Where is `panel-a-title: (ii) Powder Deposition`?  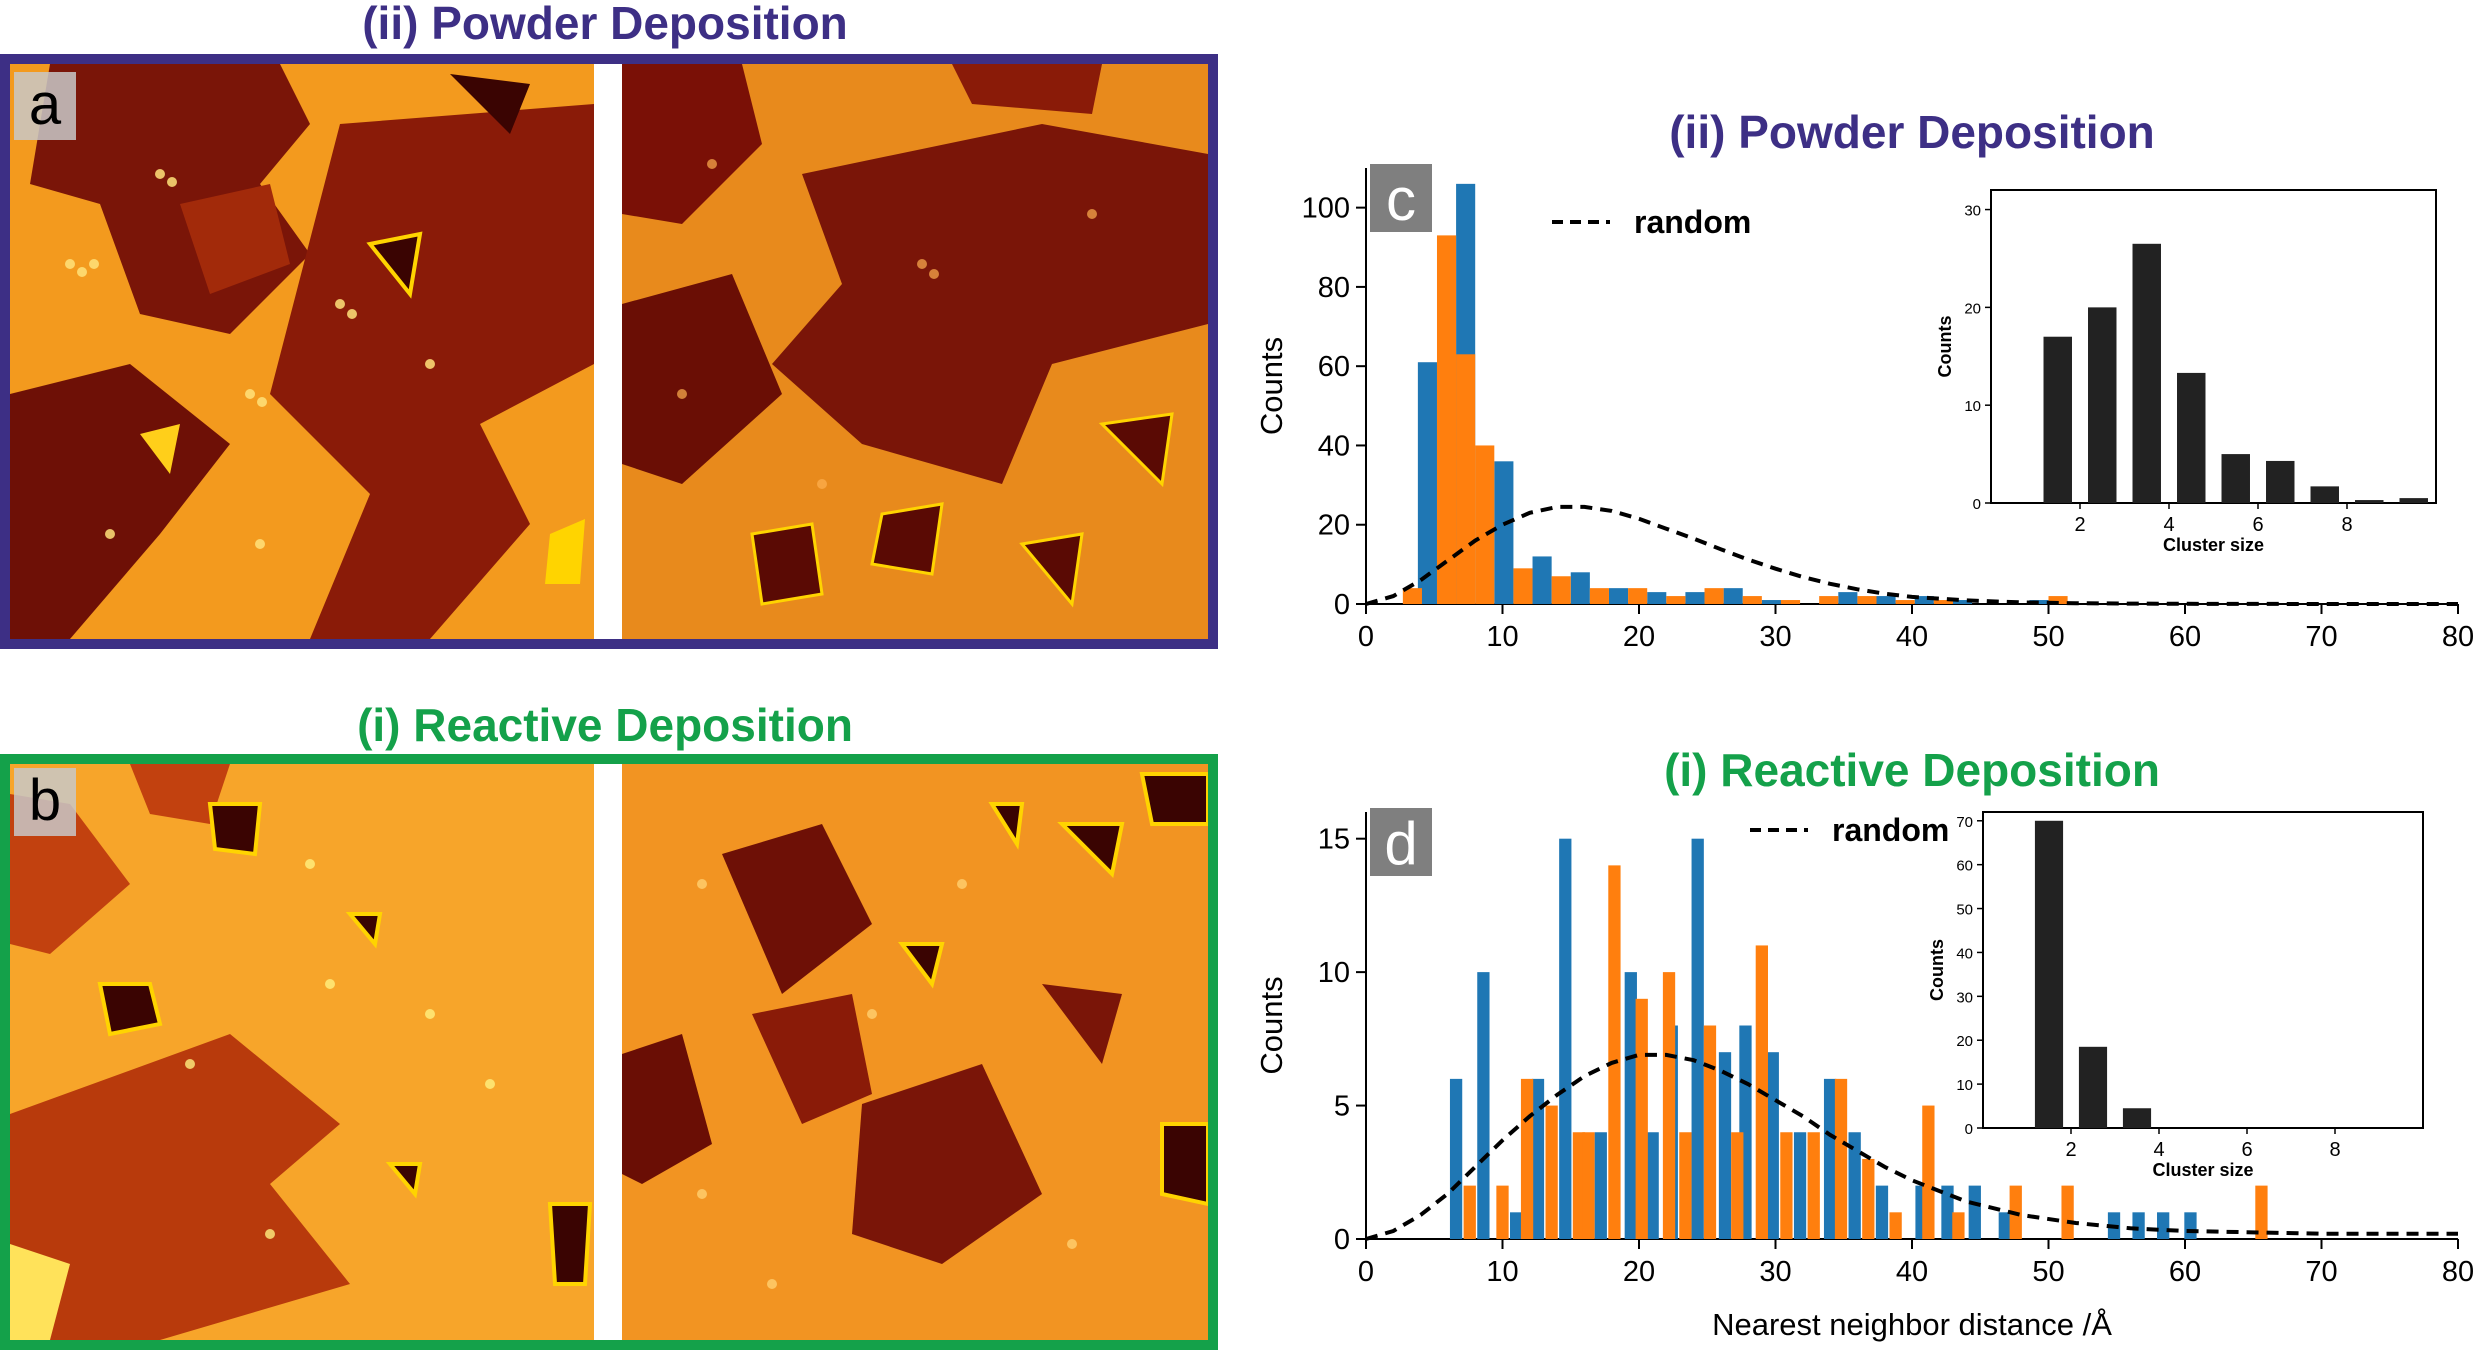
panel-a-title: (ii) Powder Deposition is located at coordinates (605, 24).